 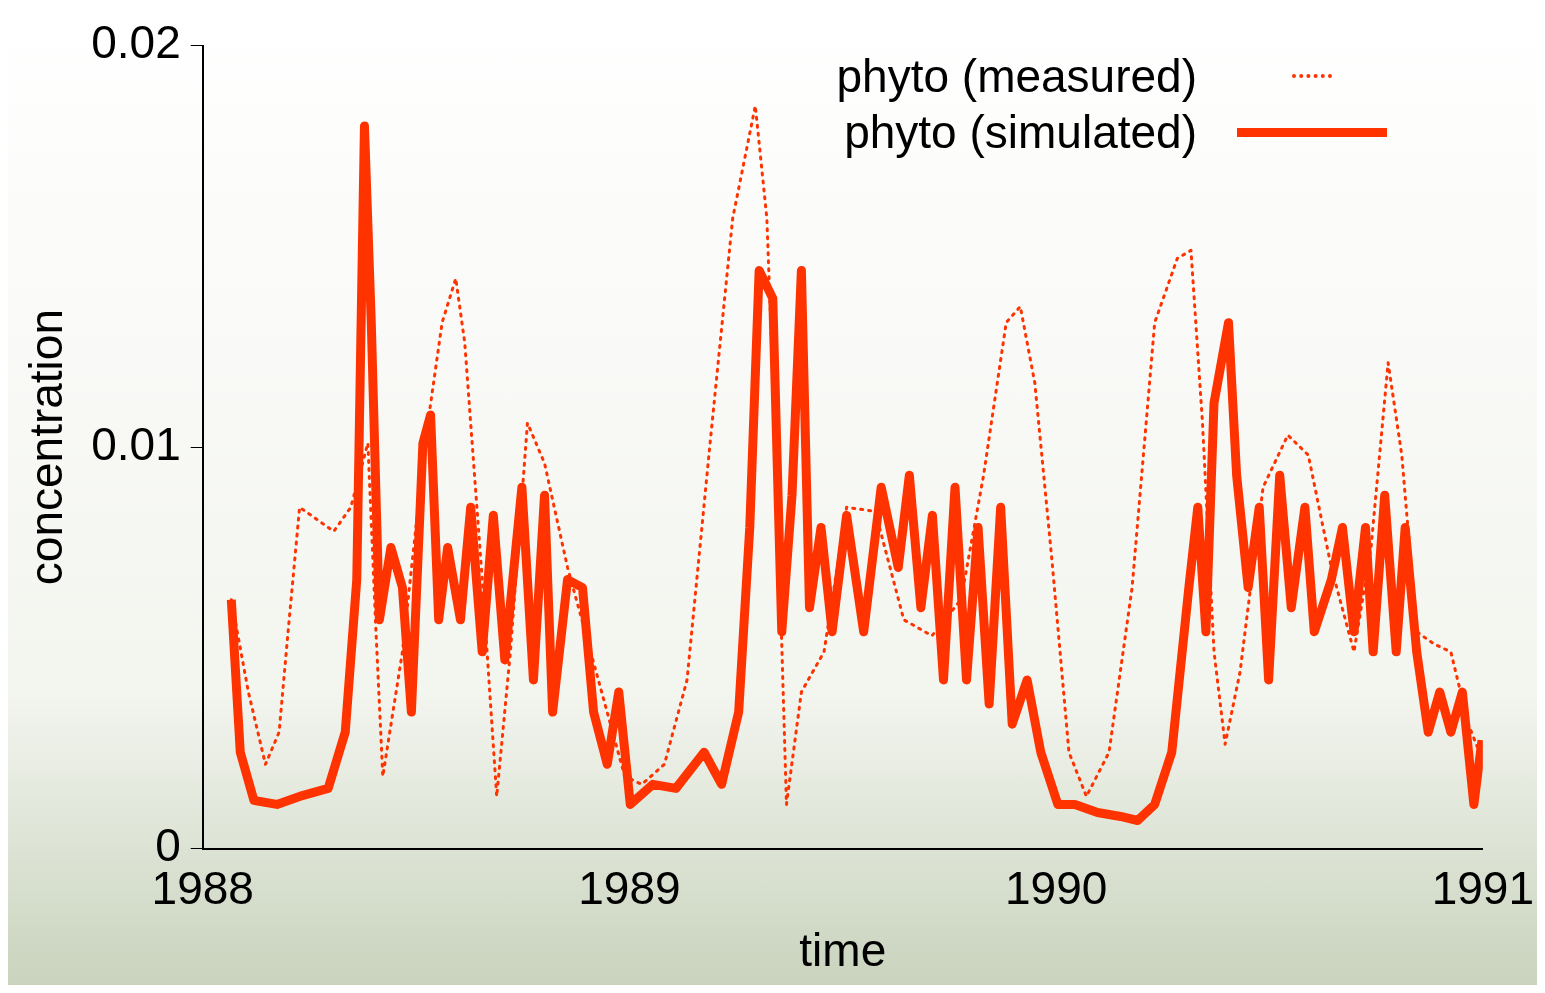 What do you see at coordinates (136, 443) in the screenshot?
I see `y-tick-label: 0.01` at bounding box center [136, 443].